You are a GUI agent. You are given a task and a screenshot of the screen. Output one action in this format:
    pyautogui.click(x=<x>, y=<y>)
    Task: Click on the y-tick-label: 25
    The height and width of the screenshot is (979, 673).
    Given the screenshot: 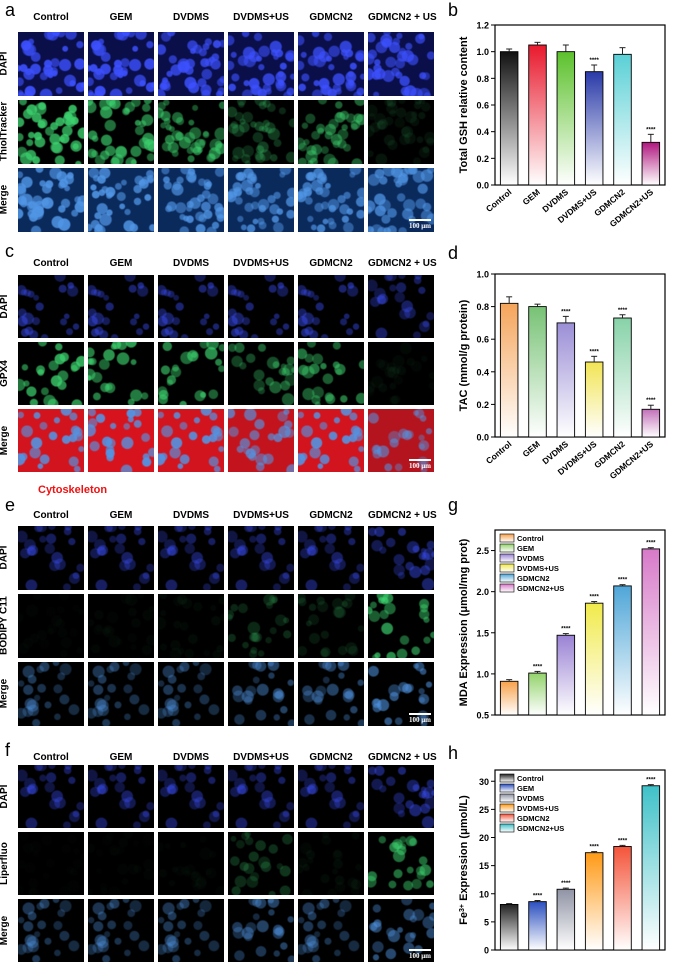 What is the action you would take?
    pyautogui.click(x=484, y=810)
    